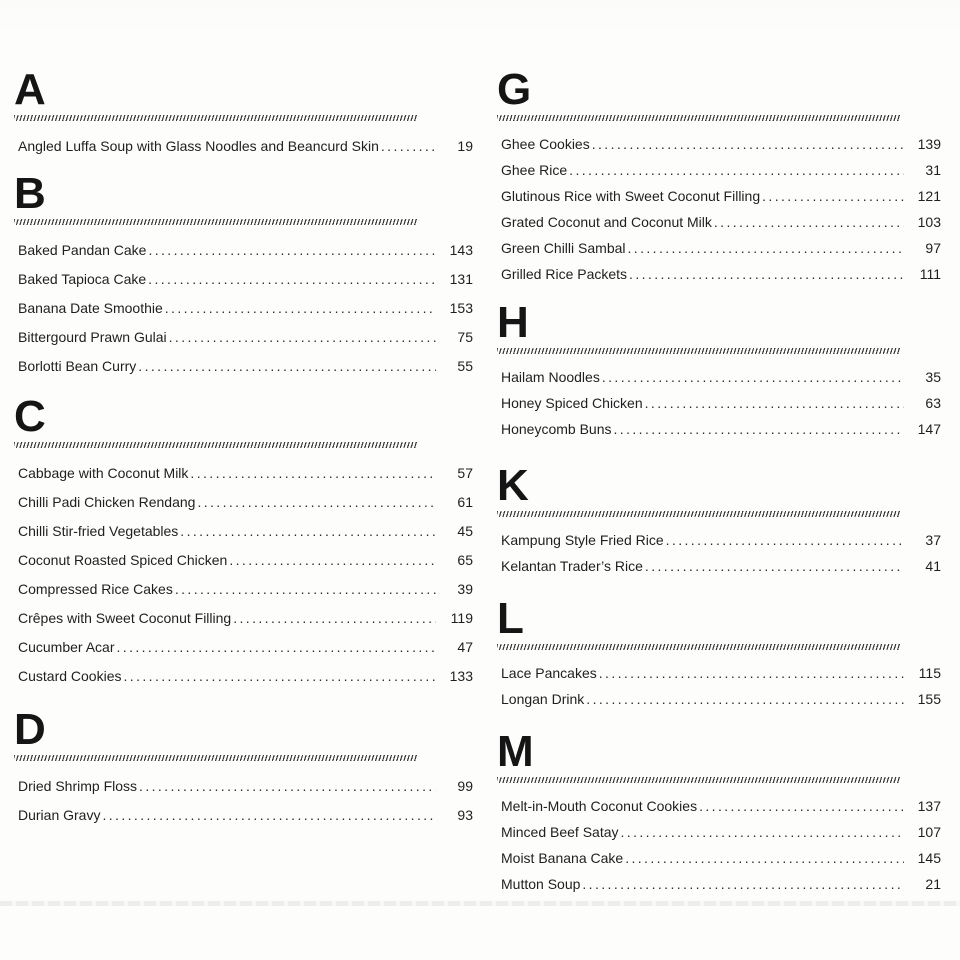  Describe the element at coordinates (98, 530) in the screenshot. I see `entry-title: Chilli Stir-fried Vegetables` at that location.